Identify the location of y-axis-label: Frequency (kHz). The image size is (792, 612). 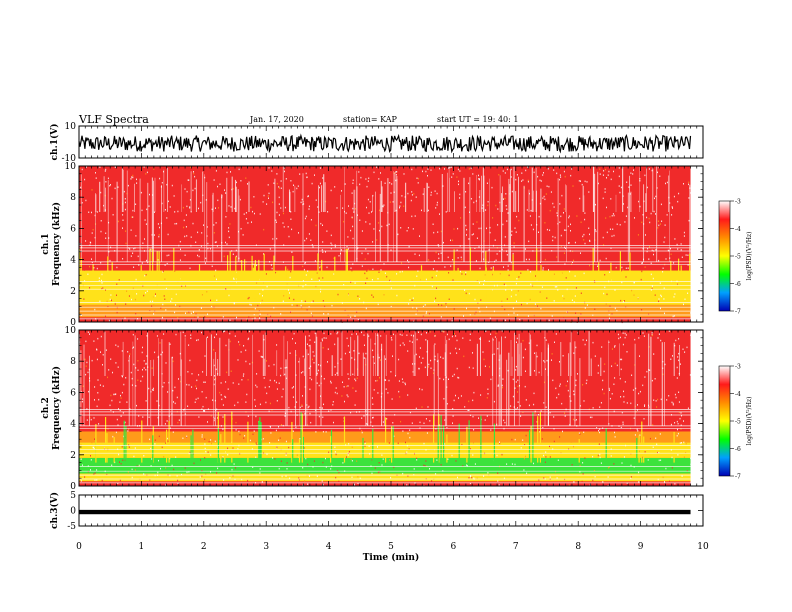
(56, 408).